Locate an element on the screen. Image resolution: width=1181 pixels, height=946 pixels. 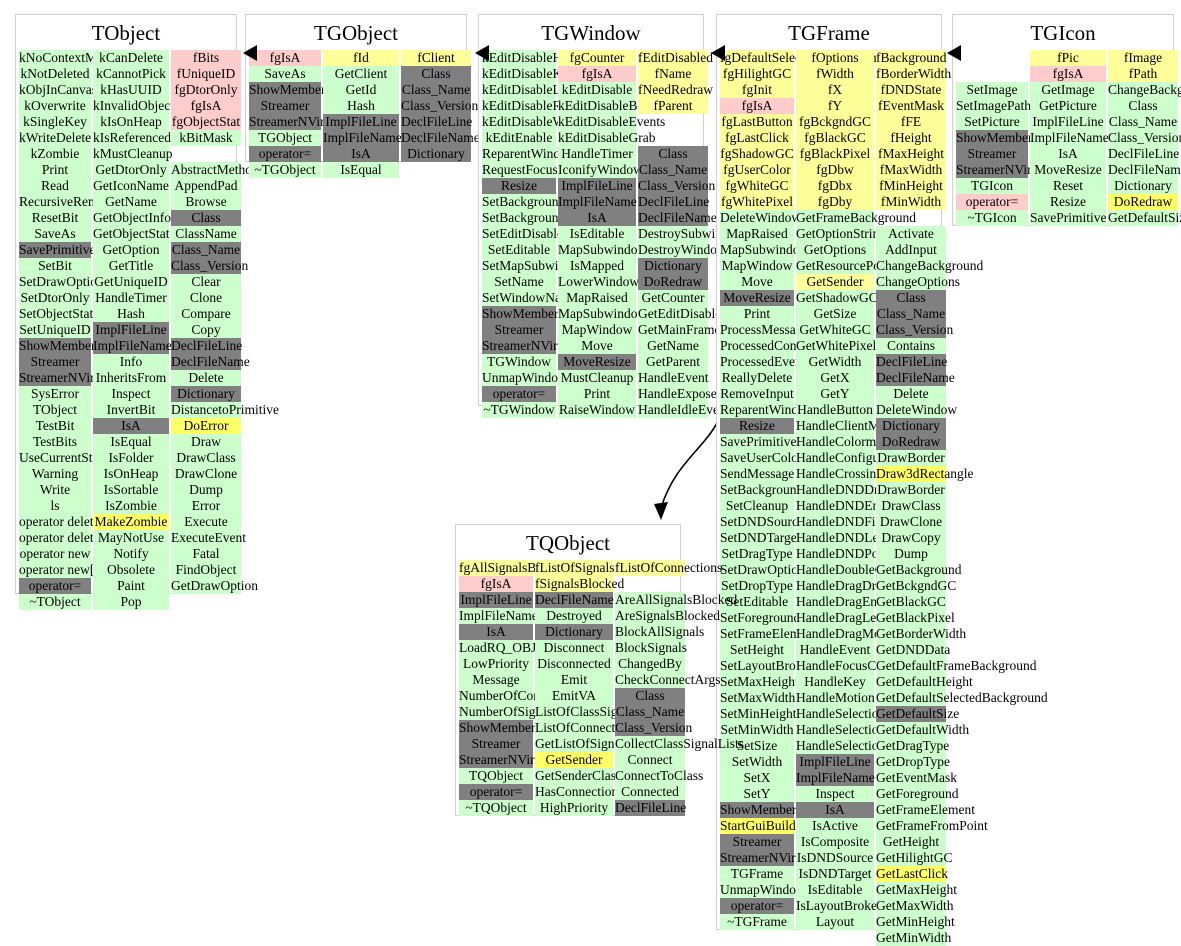
member-getresourcepool: GetResourcePool is located at coordinates (843, 266).